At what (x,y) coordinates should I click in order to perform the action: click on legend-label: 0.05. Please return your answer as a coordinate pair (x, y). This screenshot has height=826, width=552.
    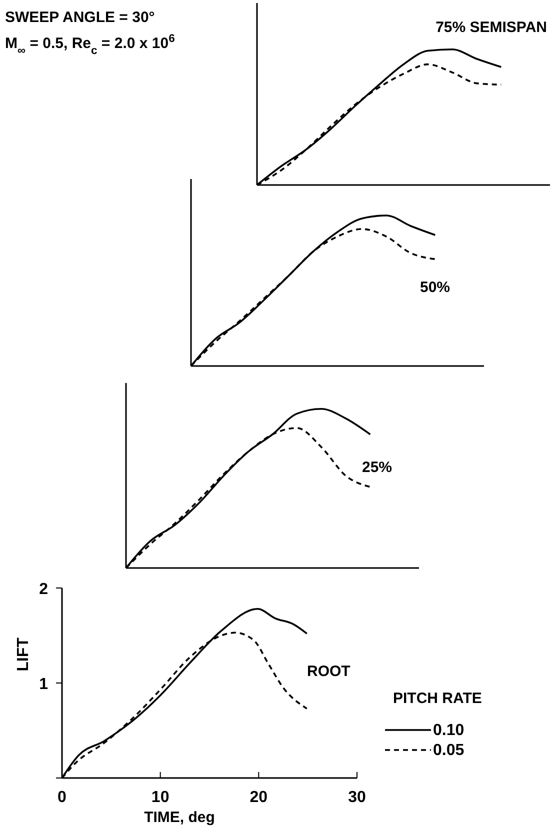
    Looking at the image, I should click on (448, 750).